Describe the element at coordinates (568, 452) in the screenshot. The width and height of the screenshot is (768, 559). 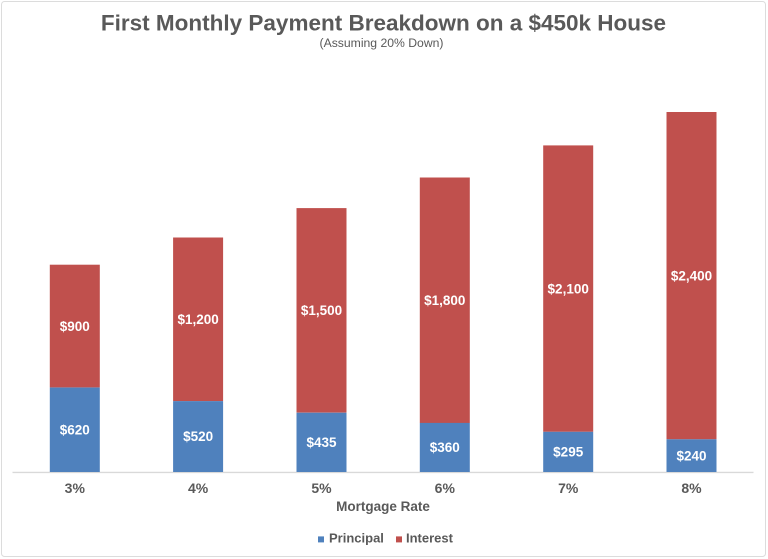
I see `svg-text: $295` at that location.